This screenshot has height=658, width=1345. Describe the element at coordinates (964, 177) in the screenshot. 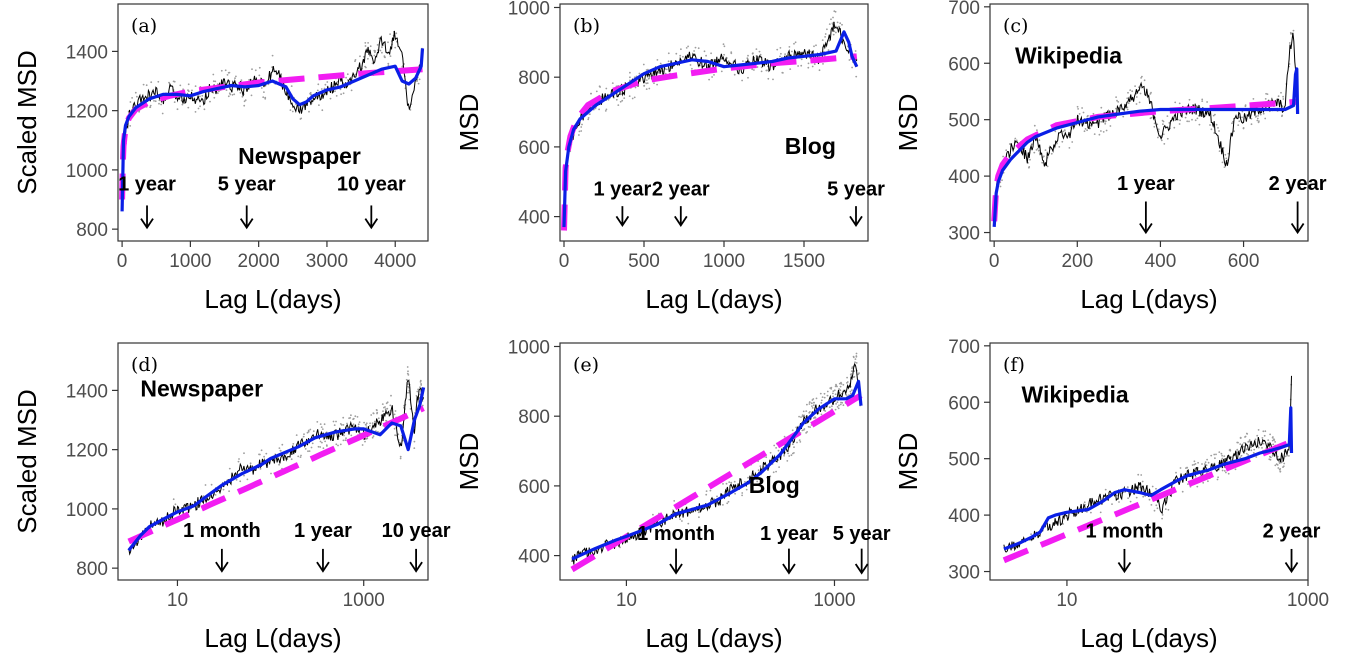

I see `y-tick-label: 400` at that location.